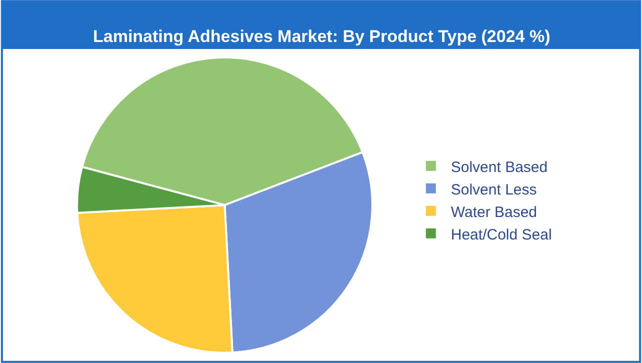 This screenshot has height=363, width=642. I want to click on legend-label: Water Based, so click(494, 212).